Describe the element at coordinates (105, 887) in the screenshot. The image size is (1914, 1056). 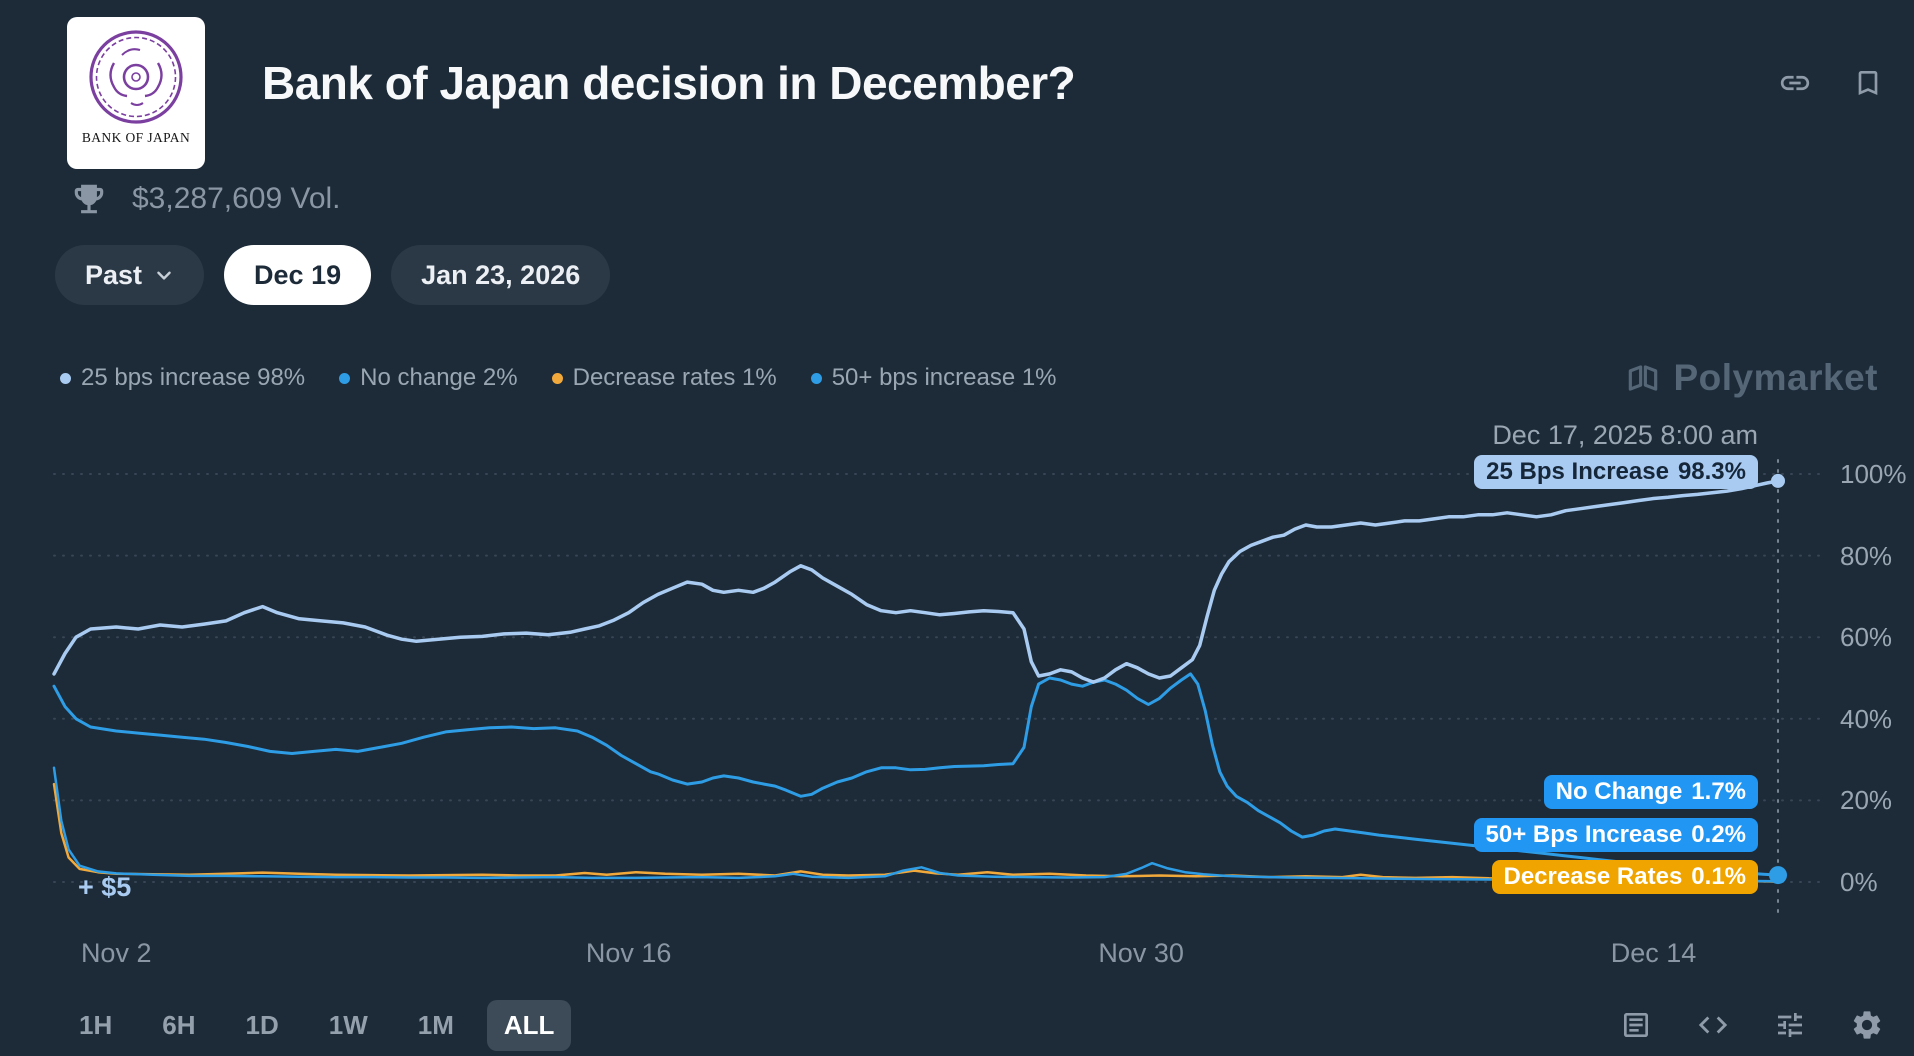
I see `profit-label: + $5` at that location.